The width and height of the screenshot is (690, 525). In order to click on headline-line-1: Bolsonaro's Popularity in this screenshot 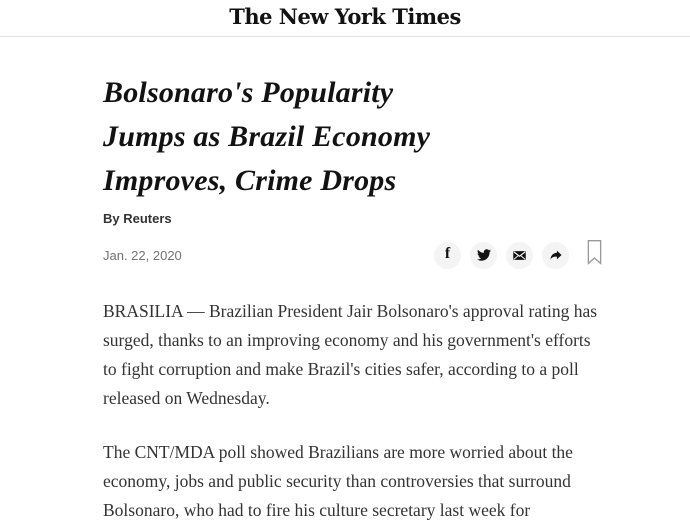, I will do `click(248, 92)`.